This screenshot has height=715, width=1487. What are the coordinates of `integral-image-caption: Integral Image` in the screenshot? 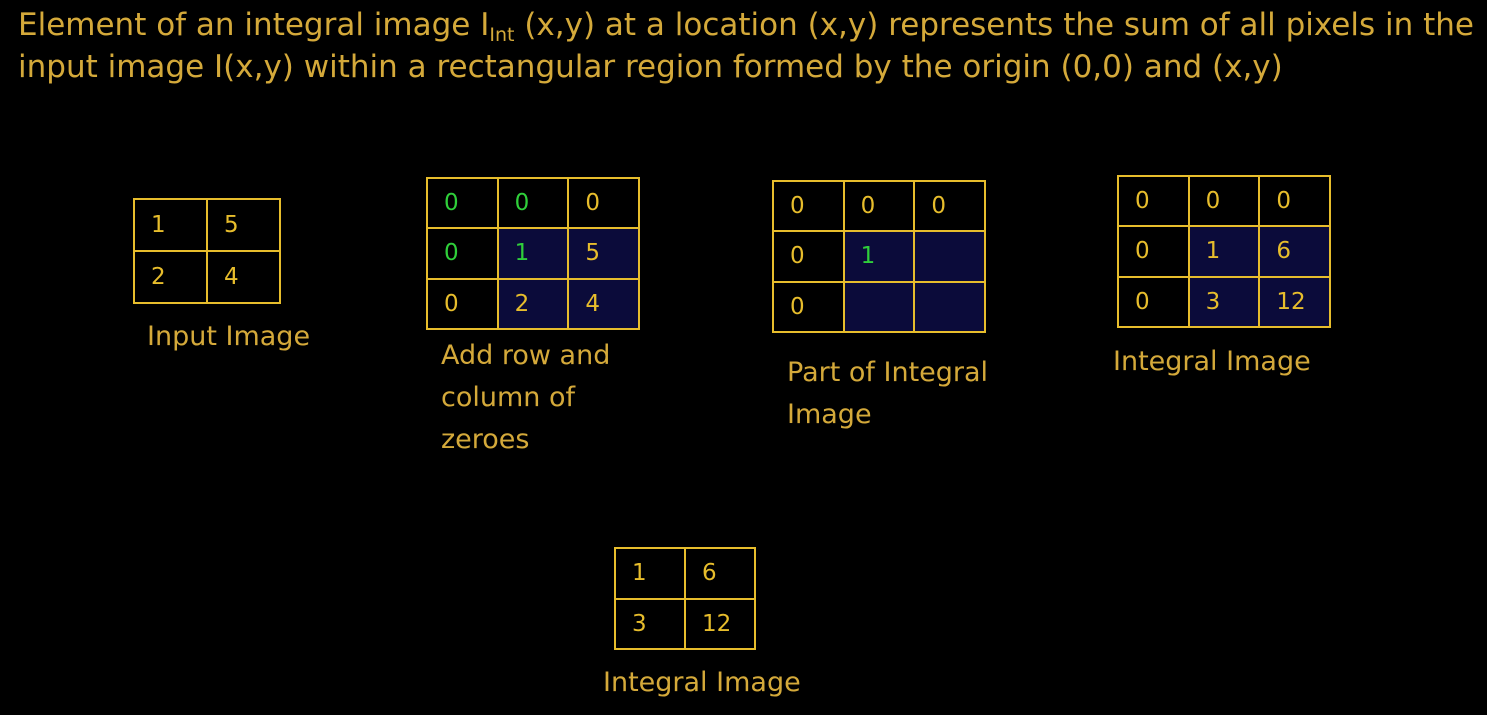 It's located at (1212, 361).